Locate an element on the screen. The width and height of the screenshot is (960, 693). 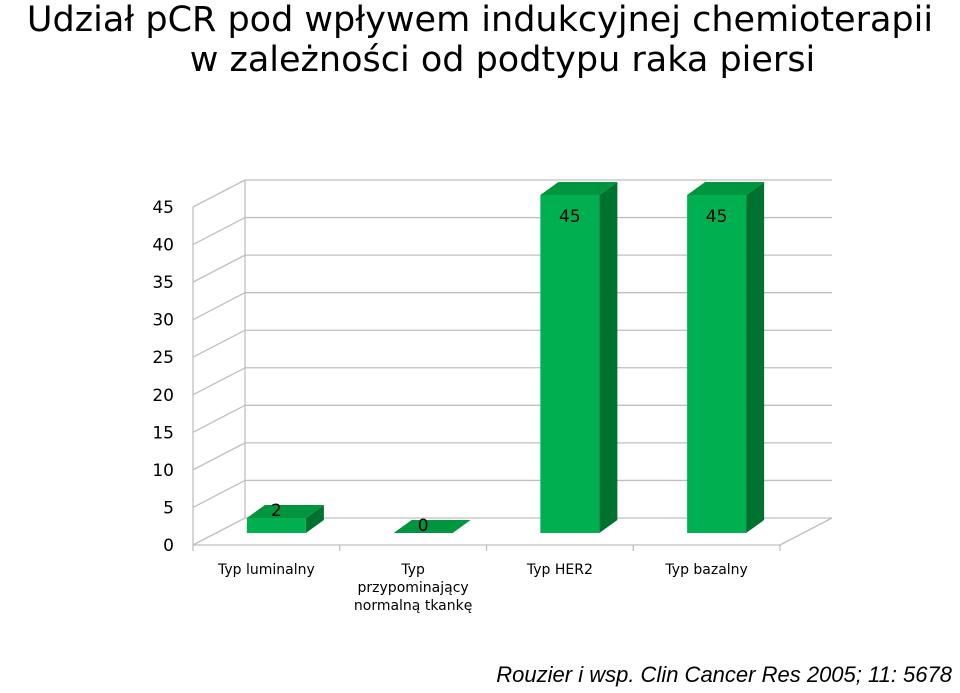
y-tick-label: 10 is located at coordinates (163, 471).